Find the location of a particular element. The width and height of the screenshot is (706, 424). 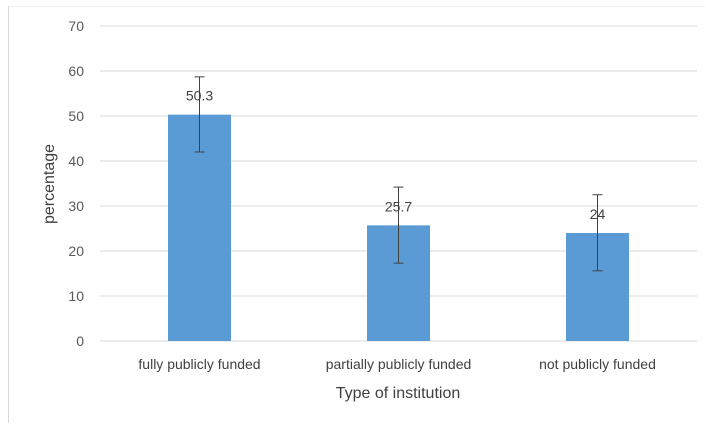

data-label: 50.3 is located at coordinates (199, 96).